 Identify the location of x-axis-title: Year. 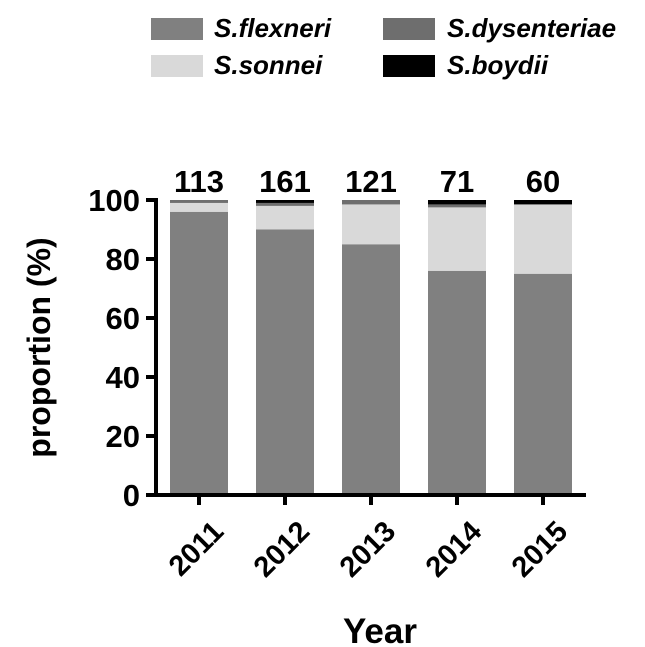
(380, 629).